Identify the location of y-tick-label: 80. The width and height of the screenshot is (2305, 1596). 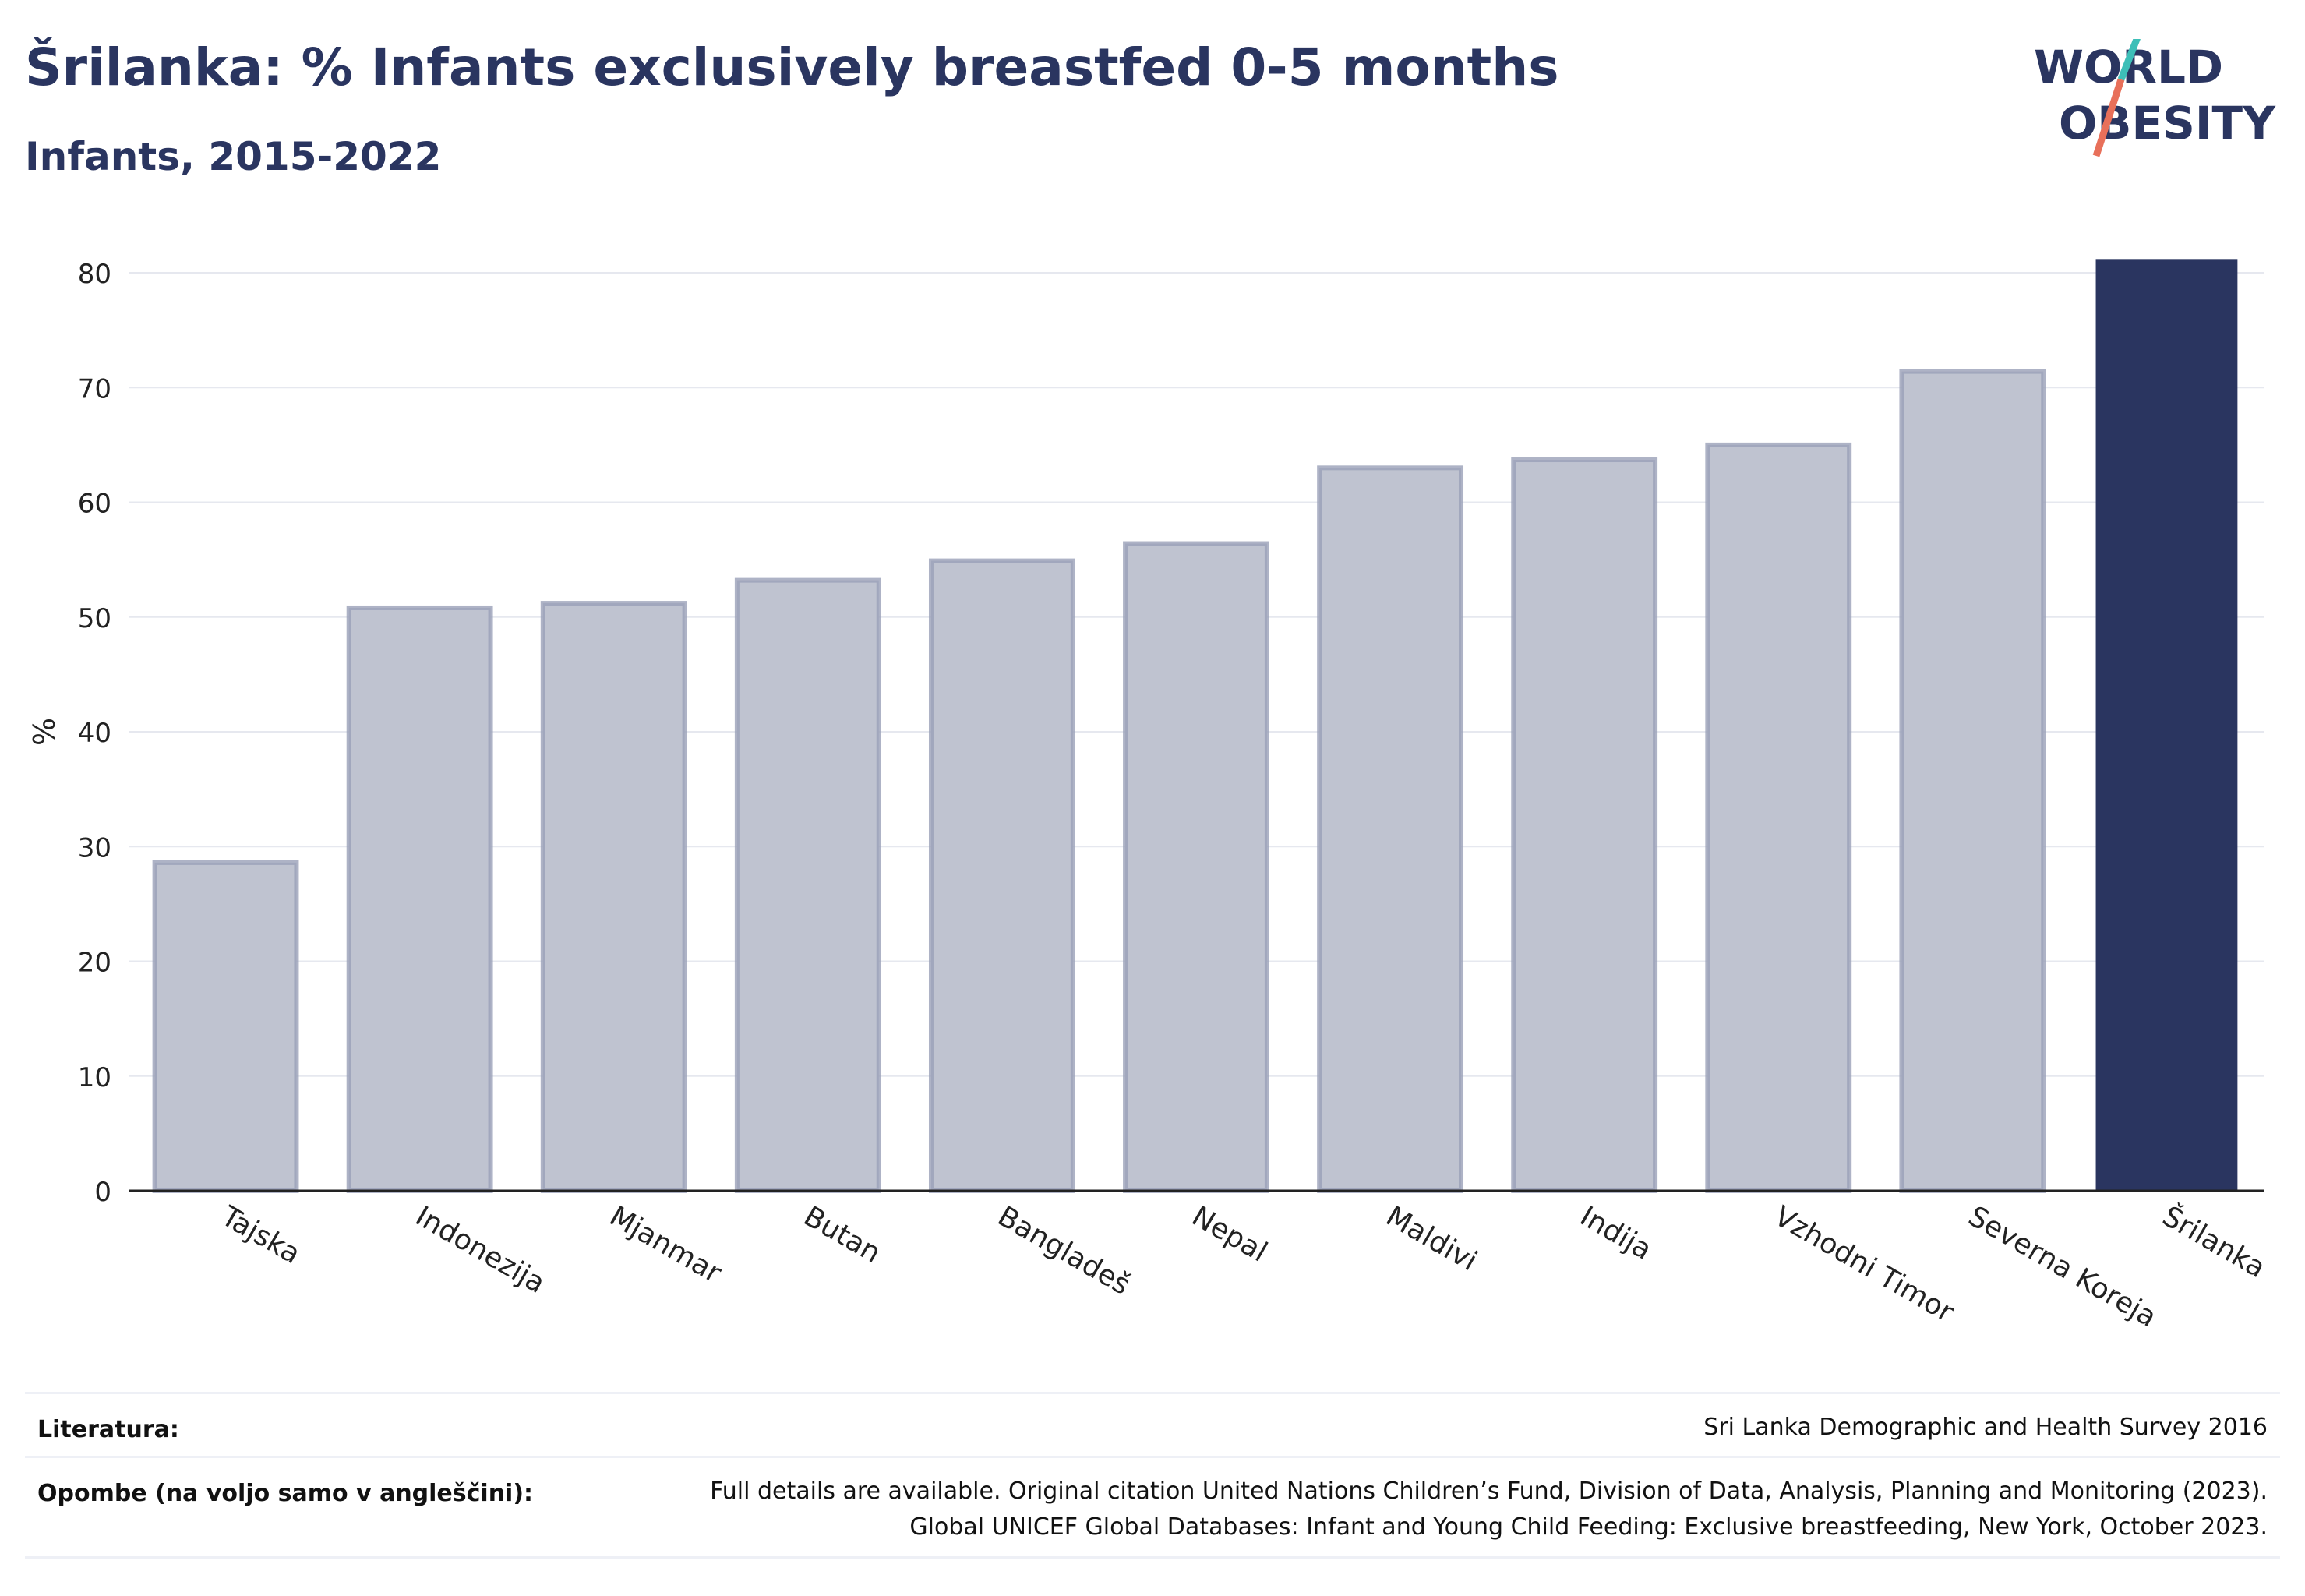
(94, 274).